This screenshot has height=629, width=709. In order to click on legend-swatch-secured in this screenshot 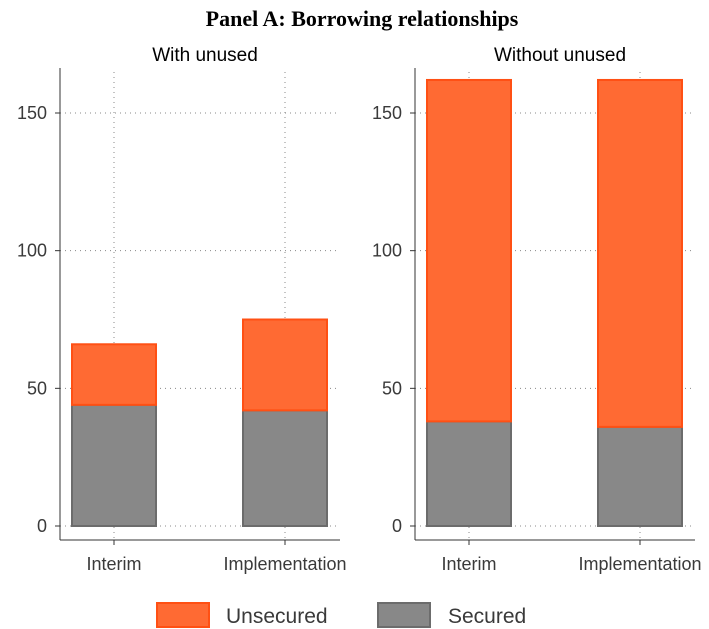, I will do `click(404, 615)`.